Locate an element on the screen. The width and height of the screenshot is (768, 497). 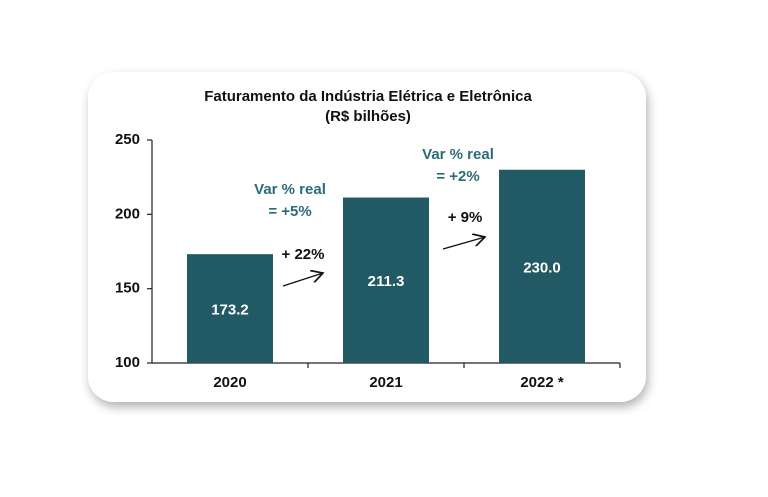
x-tick-label: 2022 * is located at coordinates (542, 382).